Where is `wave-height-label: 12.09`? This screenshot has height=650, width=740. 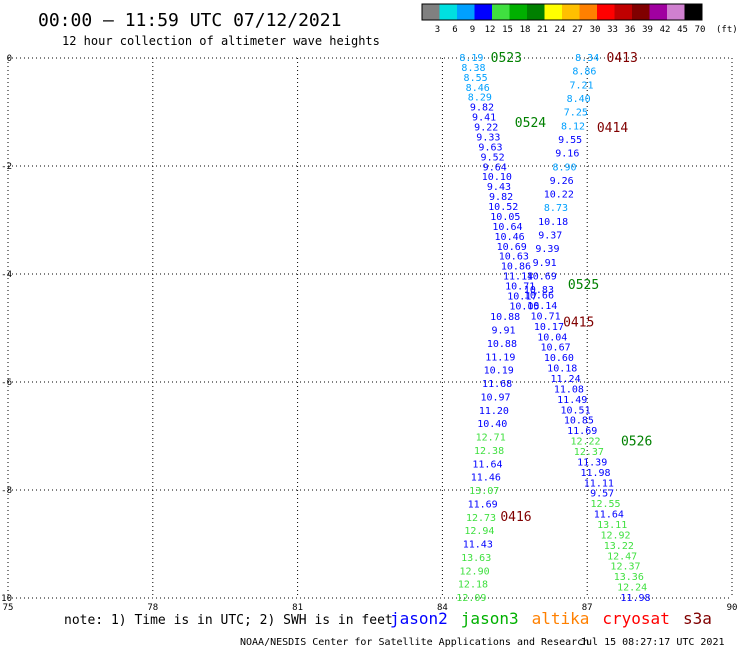 wave-height-label: 12.09 is located at coordinates (471, 598).